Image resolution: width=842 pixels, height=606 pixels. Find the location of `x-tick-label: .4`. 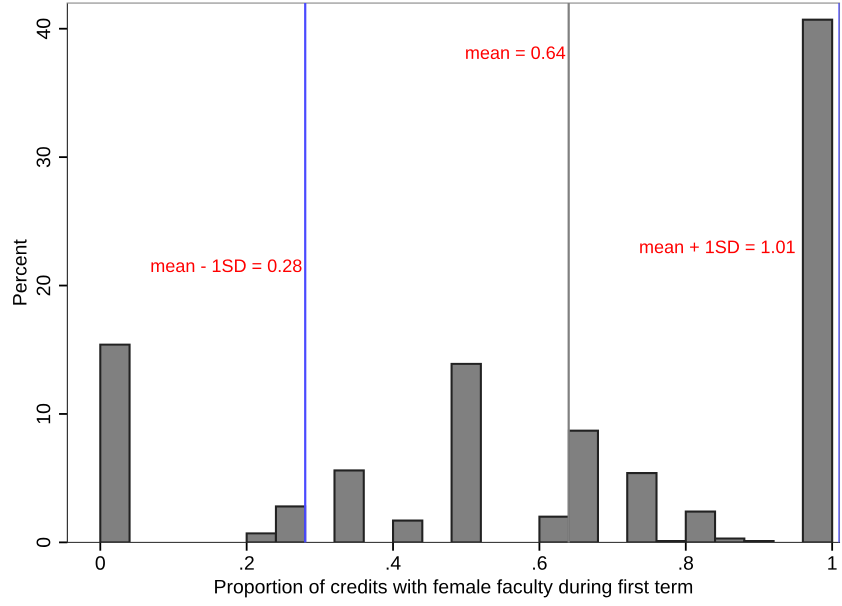

x-tick-label: .4 is located at coordinates (393, 563).